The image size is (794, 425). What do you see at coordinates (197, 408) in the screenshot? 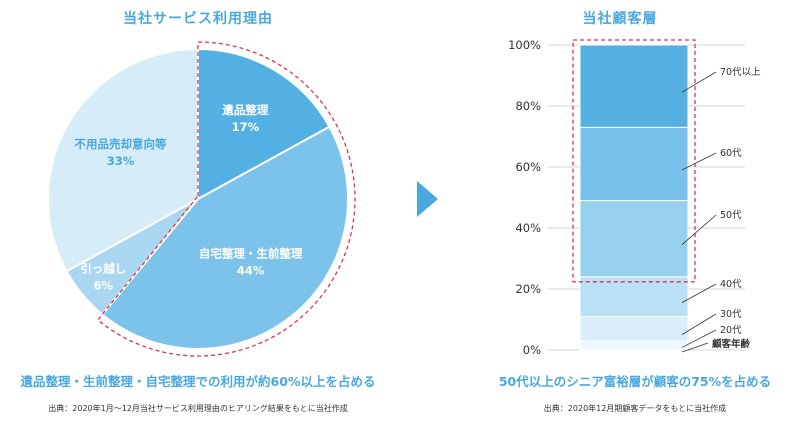
I see `pie-source: 出典：2020年1月〜12月当社サービス利用理由のヒアリング結果をもとに当社作成` at bounding box center [197, 408].